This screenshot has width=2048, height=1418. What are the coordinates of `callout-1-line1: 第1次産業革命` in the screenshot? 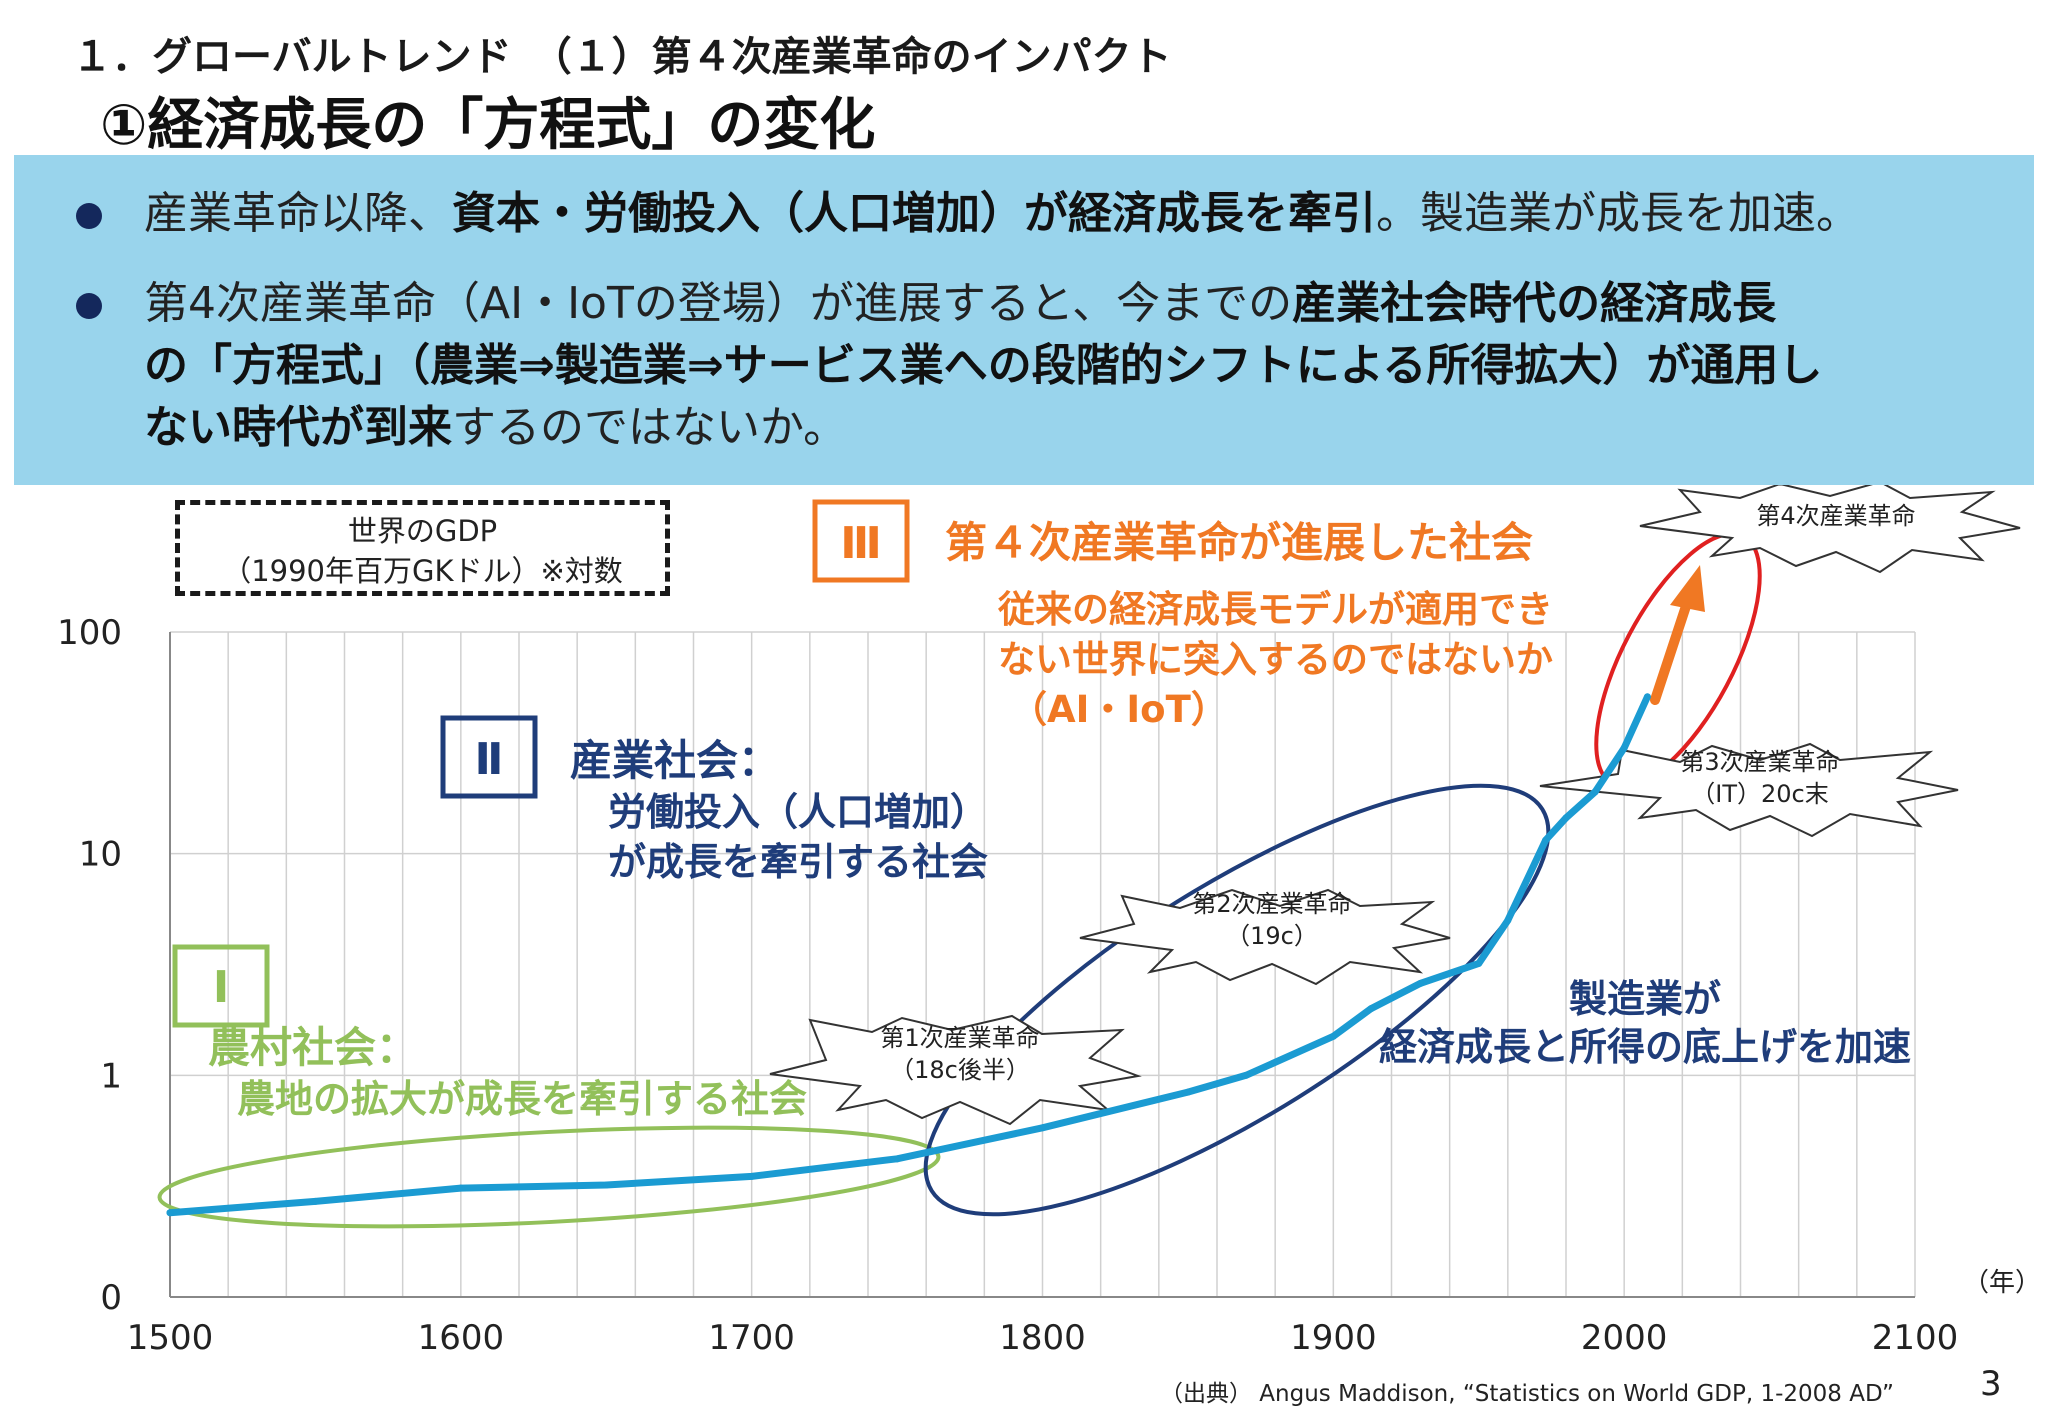 It's located at (959, 1038).